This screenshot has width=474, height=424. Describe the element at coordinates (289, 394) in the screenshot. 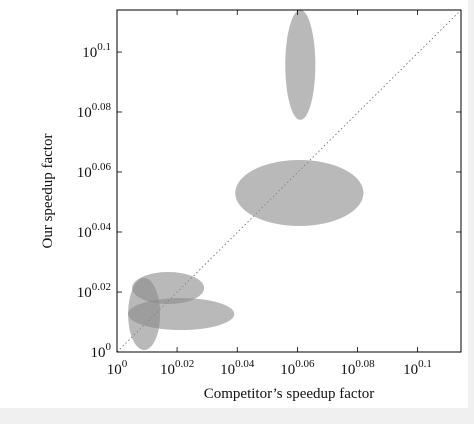

I see `x-axis-label: Competitor’s speedup factor` at that location.